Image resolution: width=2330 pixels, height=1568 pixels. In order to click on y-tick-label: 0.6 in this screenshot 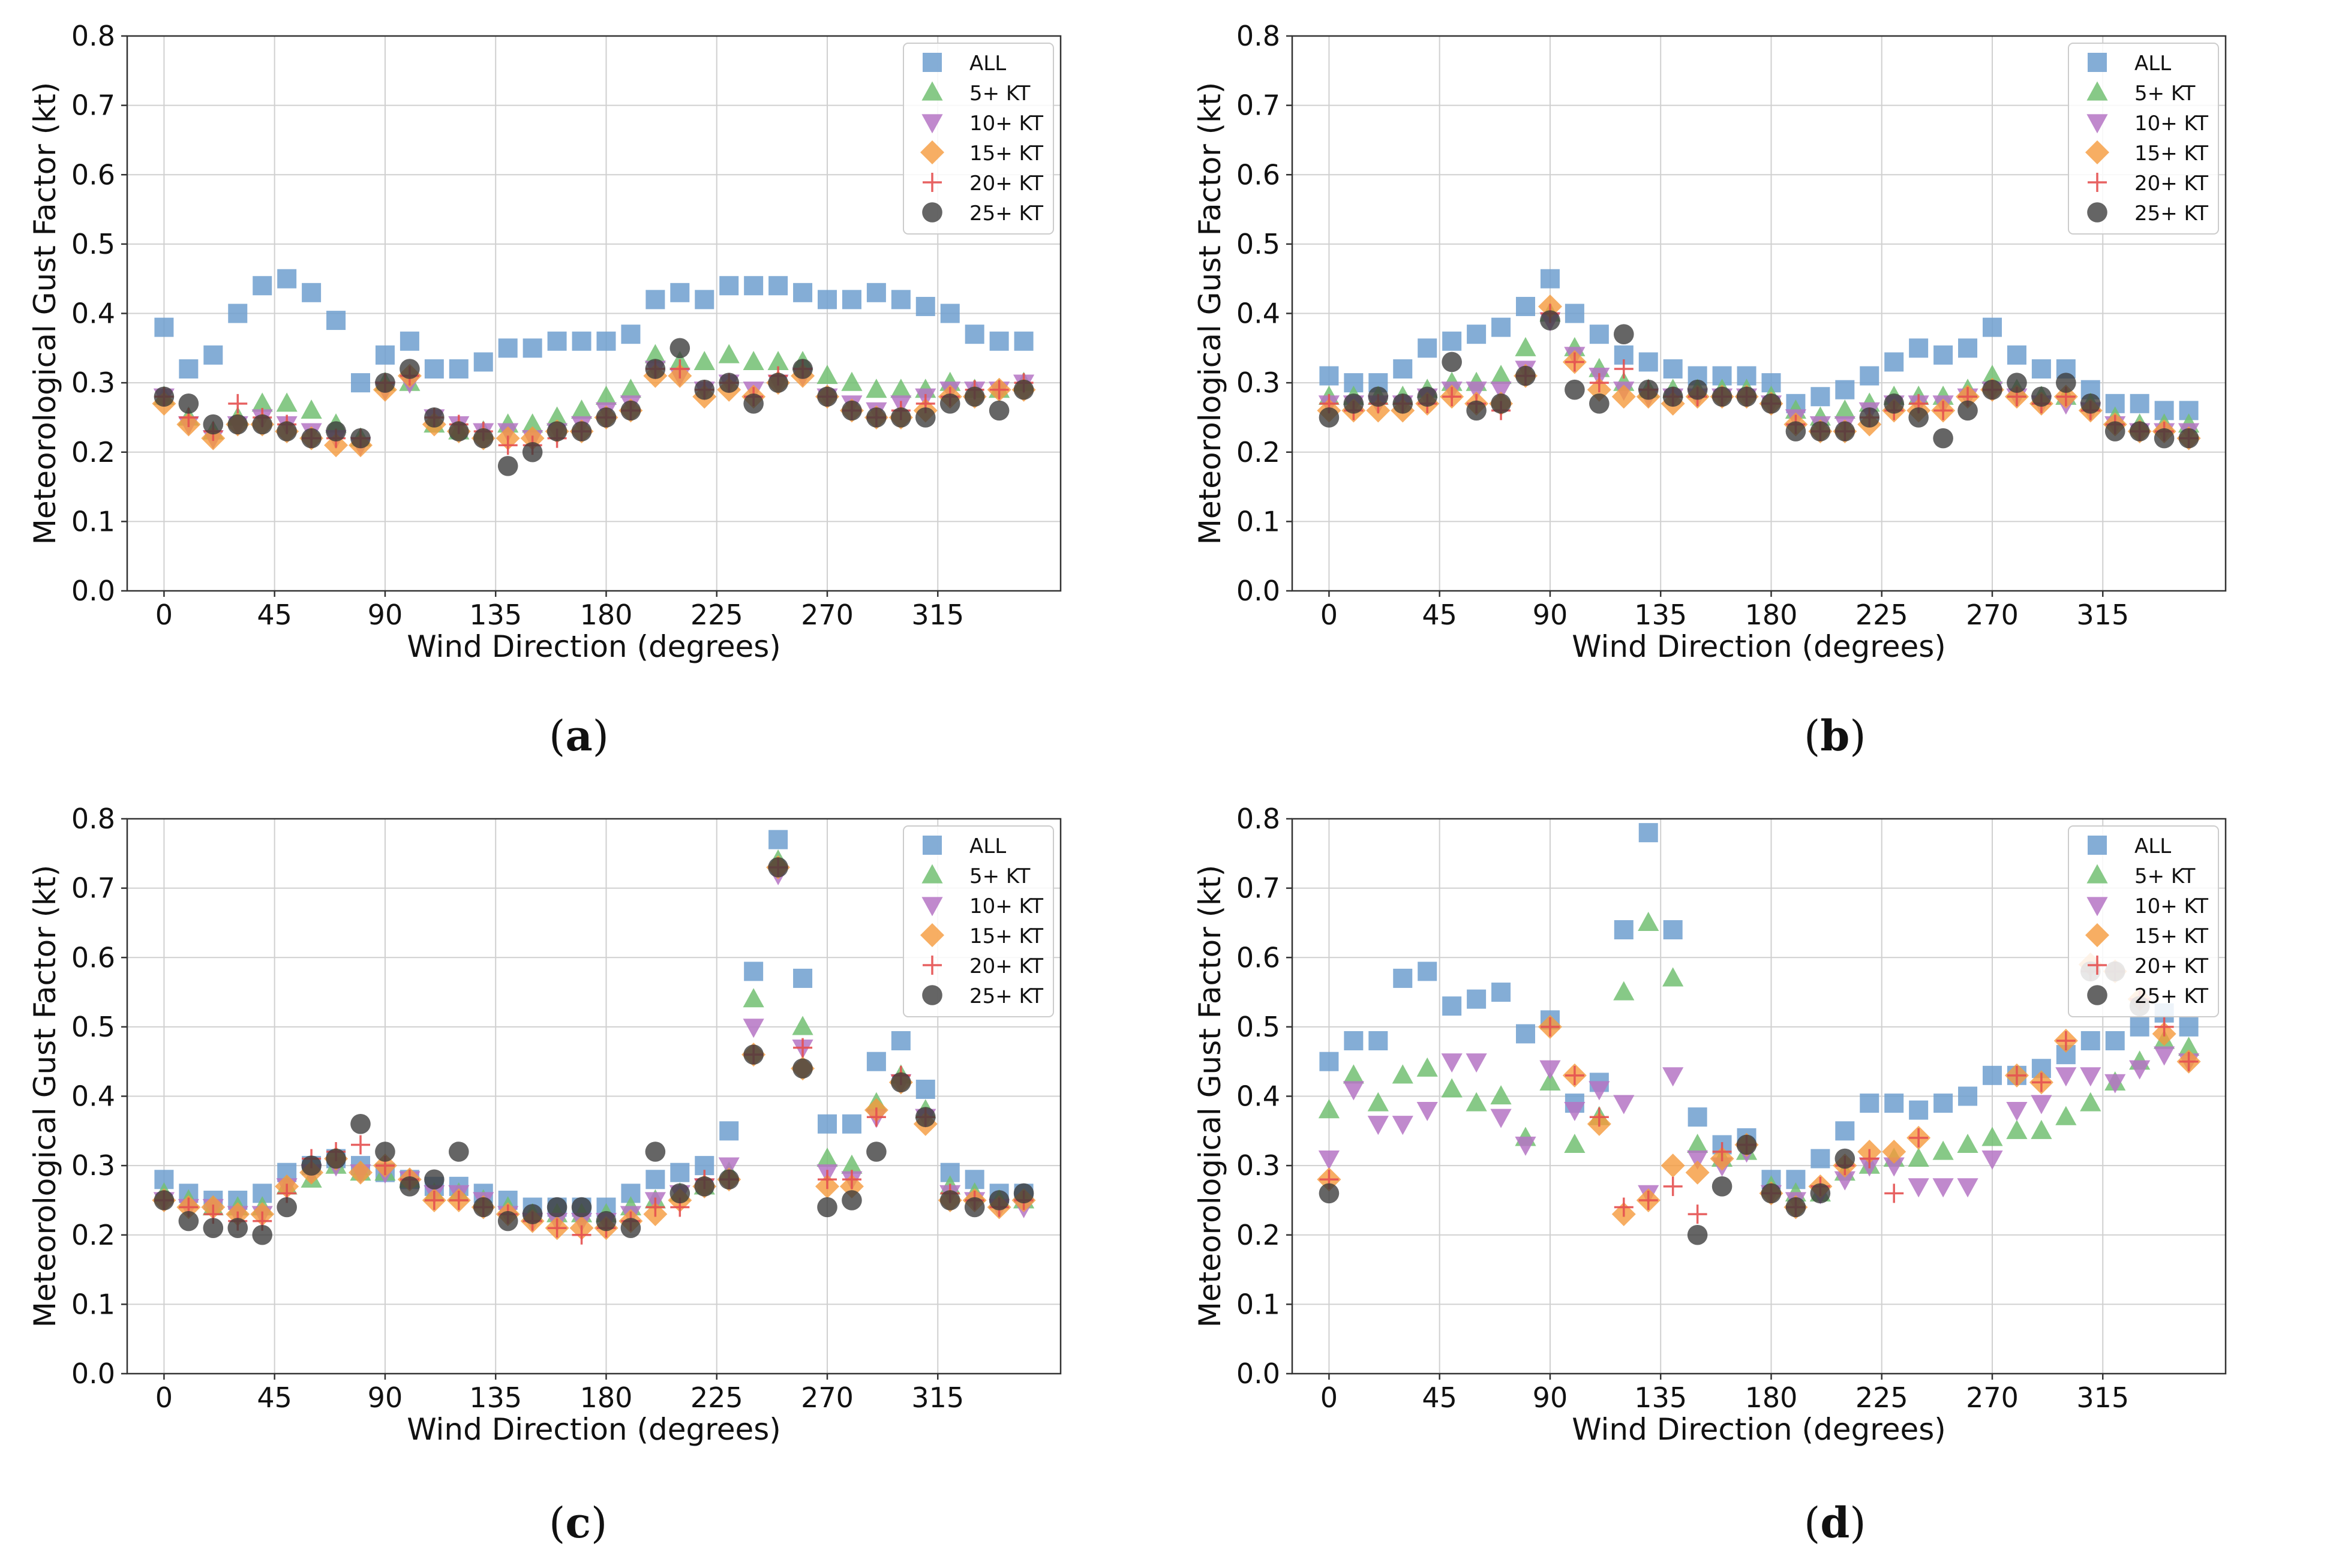, I will do `click(93, 175)`.